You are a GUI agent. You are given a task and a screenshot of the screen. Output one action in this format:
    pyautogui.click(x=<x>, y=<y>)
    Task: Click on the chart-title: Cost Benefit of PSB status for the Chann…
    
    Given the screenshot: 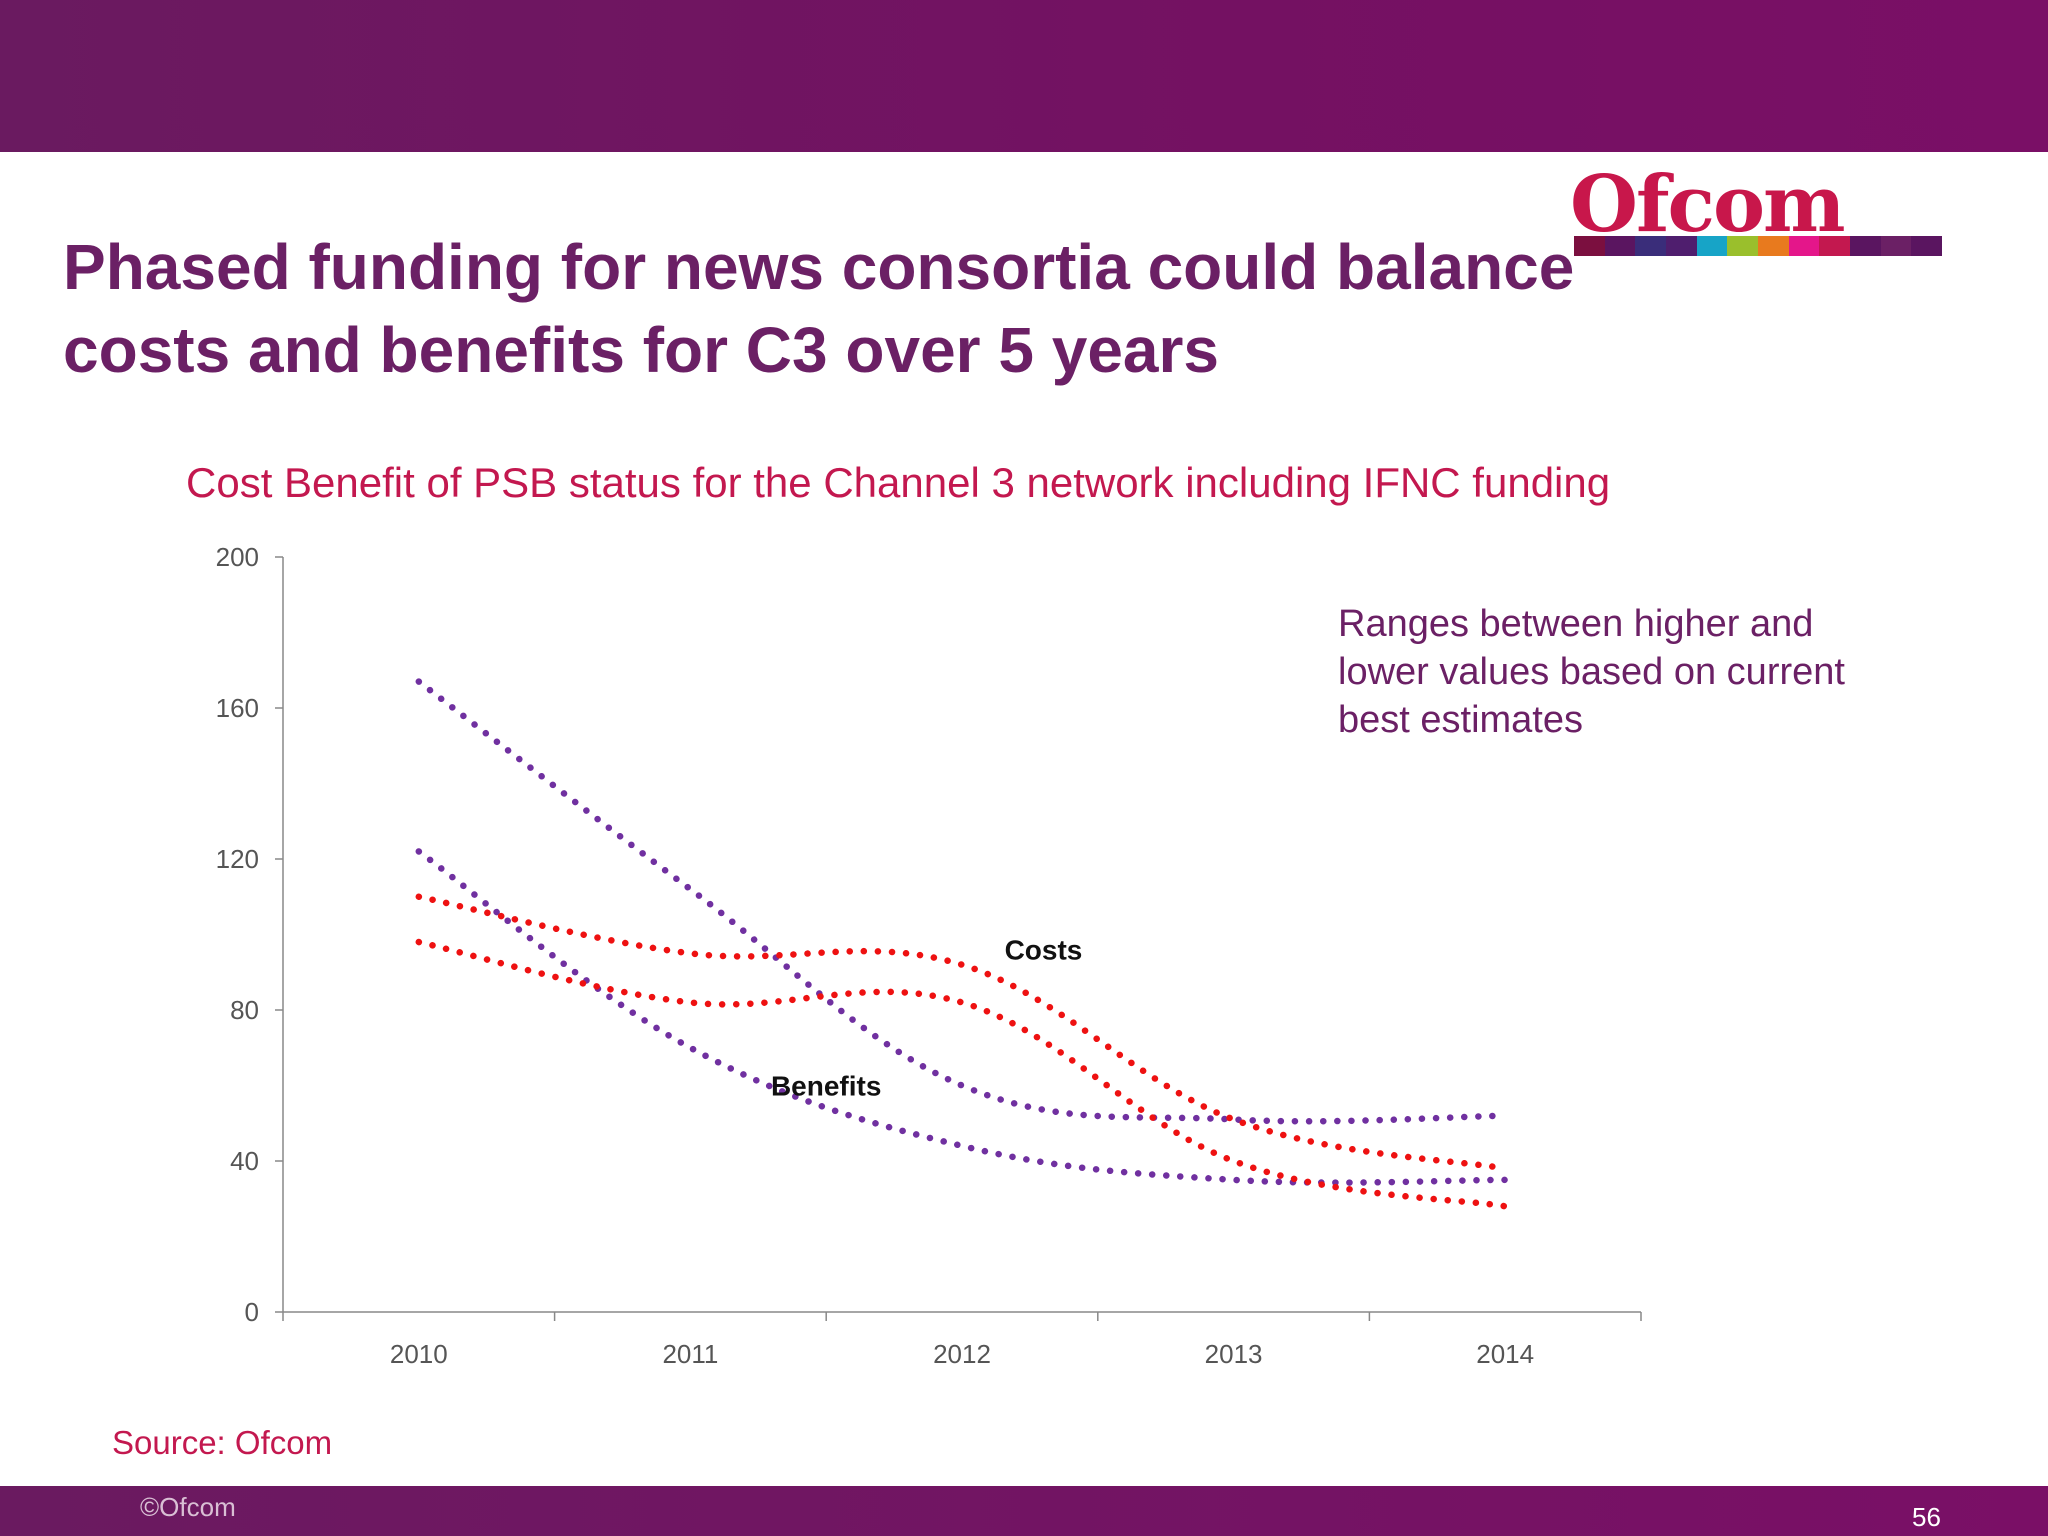 What is the action you would take?
    pyautogui.click(x=898, y=482)
    